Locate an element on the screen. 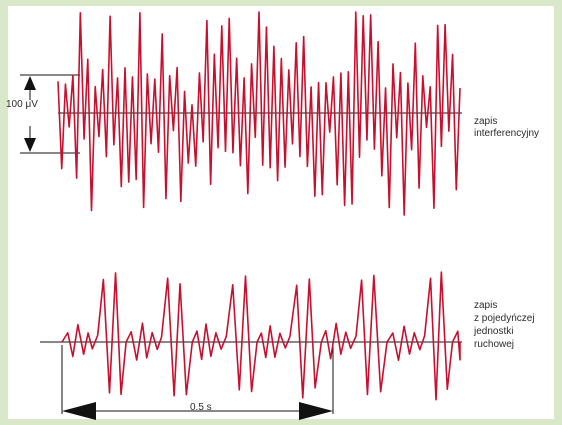 The height and width of the screenshot is (425, 562). label-single-unit-line-4: ruchowej is located at coordinates (494, 344).